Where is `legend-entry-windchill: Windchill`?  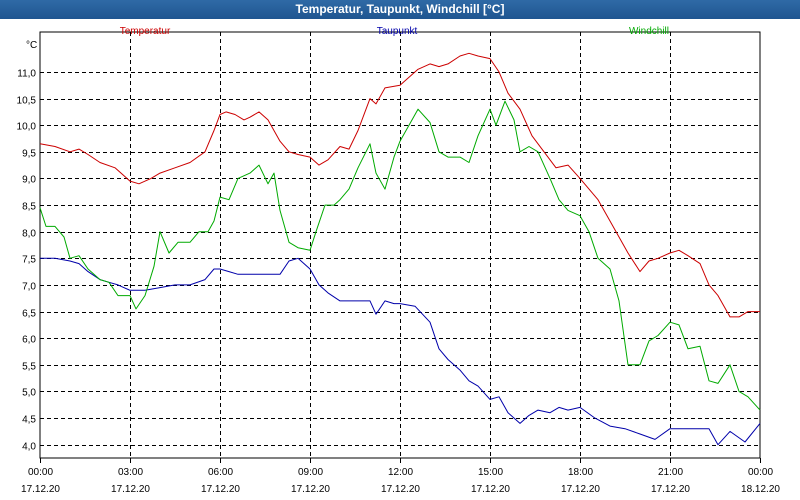
legend-entry-windchill: Windchill is located at coordinates (649, 31).